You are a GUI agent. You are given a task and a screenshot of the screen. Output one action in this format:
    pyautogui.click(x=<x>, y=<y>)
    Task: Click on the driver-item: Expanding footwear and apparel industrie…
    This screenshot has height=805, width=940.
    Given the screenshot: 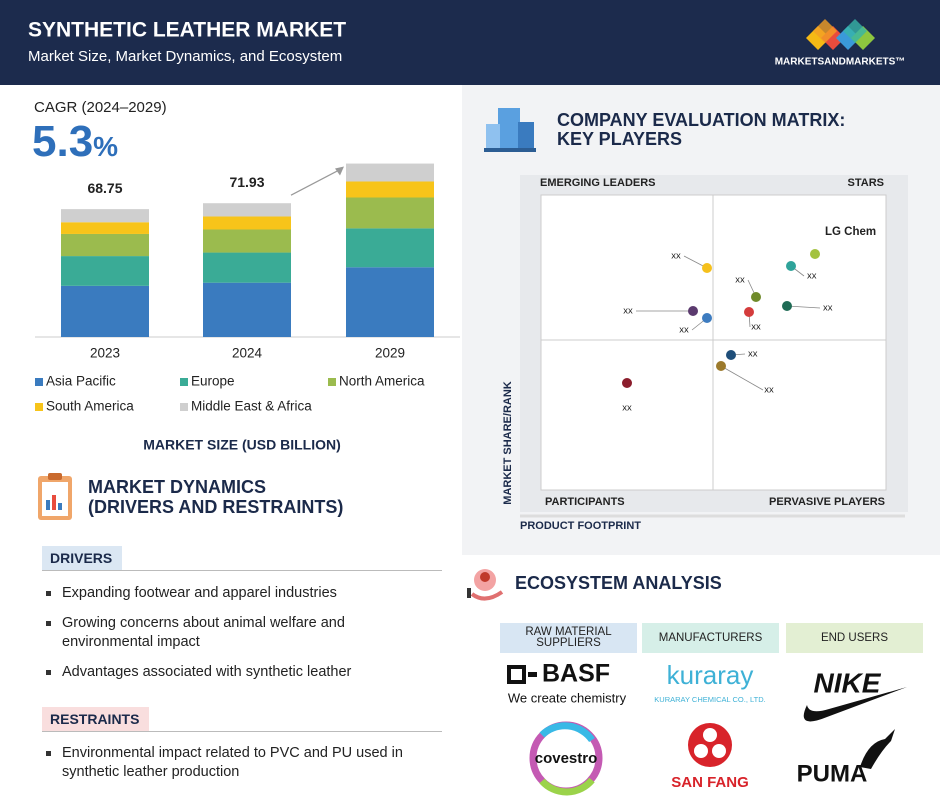 What is the action you would take?
    pyautogui.click(x=234, y=593)
    